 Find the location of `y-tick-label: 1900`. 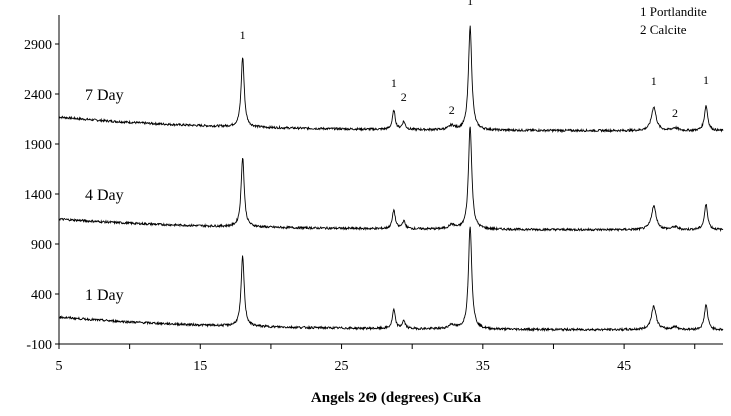

y-tick-label: 1900 is located at coordinates (38, 145).